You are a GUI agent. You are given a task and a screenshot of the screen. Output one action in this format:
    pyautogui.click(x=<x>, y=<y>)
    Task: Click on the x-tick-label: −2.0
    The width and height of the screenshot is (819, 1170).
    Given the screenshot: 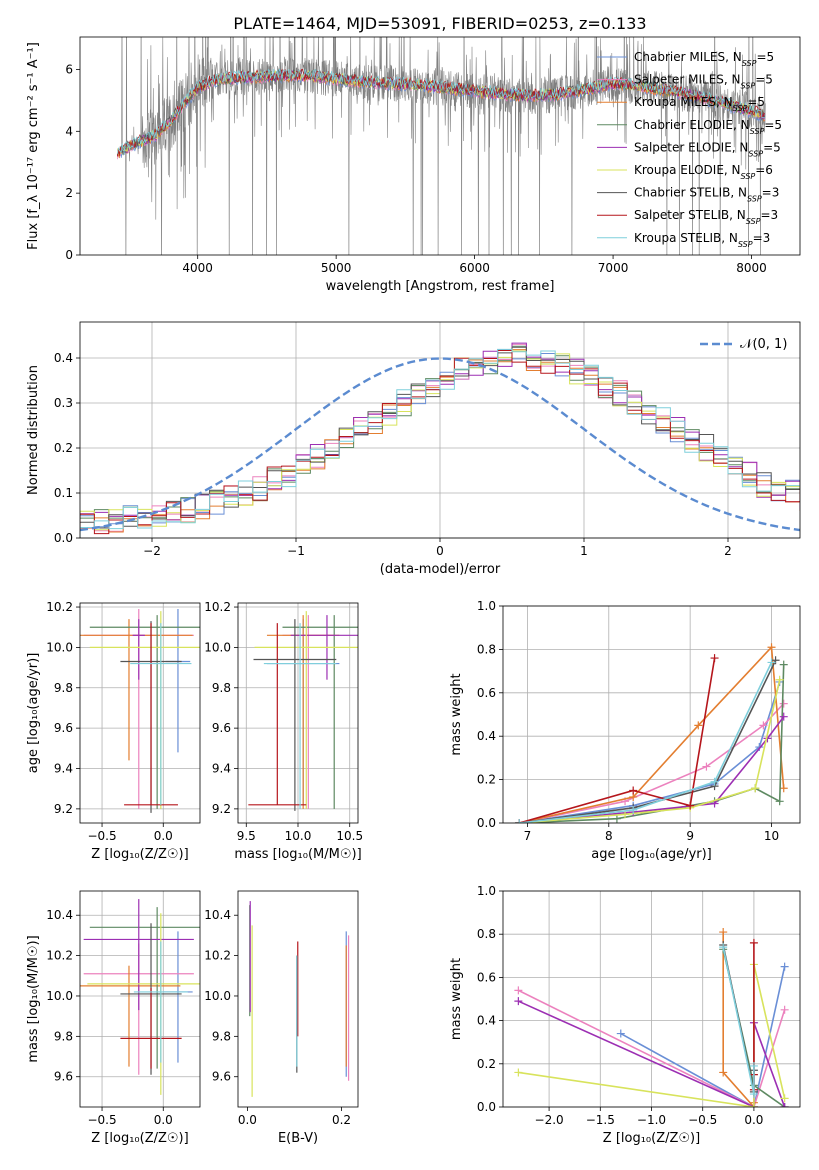 What is the action you would take?
    pyautogui.click(x=549, y=1120)
    